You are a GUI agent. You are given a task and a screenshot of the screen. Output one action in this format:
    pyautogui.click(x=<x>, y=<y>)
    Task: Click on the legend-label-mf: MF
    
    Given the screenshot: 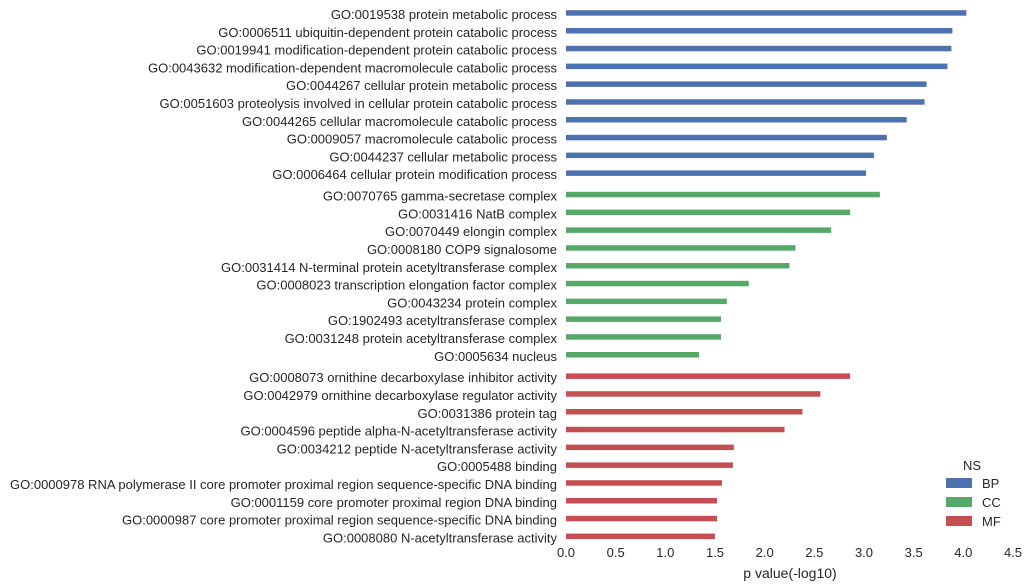 What is the action you would take?
    pyautogui.click(x=991, y=521)
    